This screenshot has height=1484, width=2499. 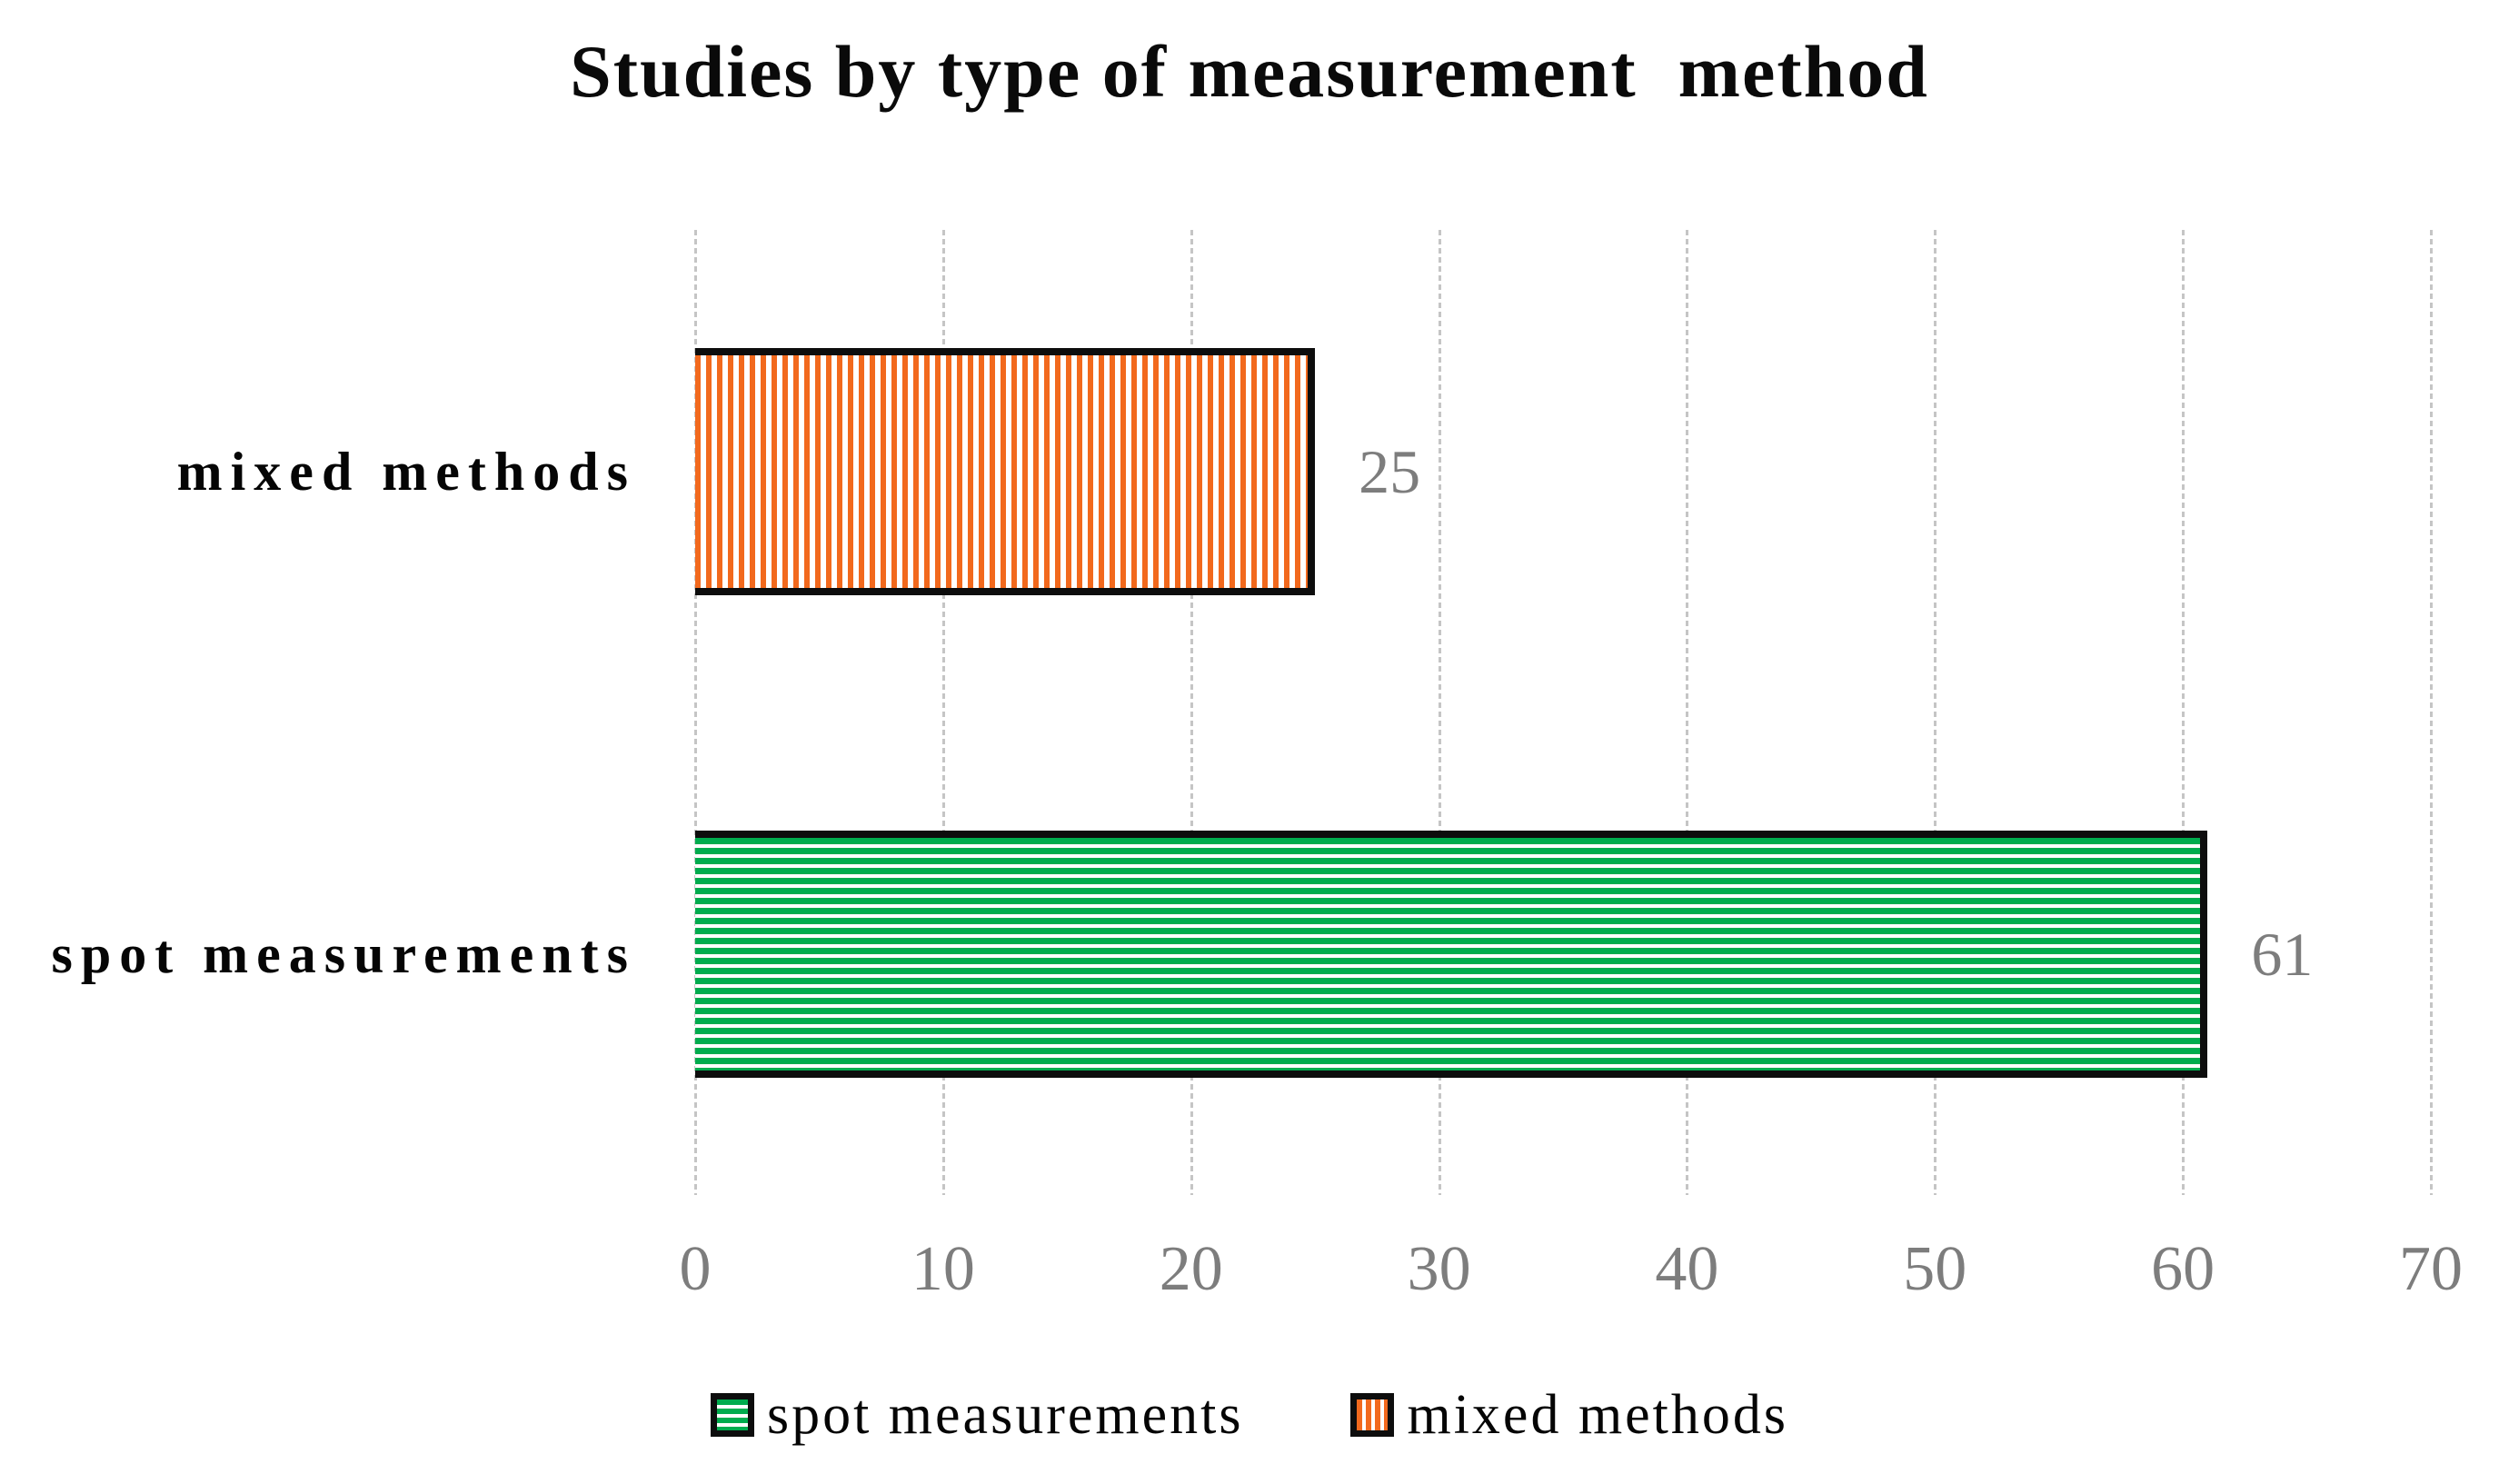 What do you see at coordinates (406, 471) in the screenshot?
I see `category-label: mixed methods` at bounding box center [406, 471].